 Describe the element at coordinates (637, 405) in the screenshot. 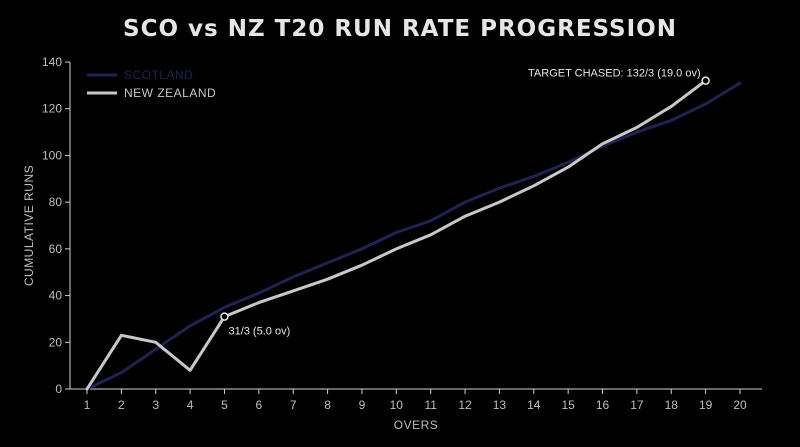

I see `x-tick-label: 17` at that location.